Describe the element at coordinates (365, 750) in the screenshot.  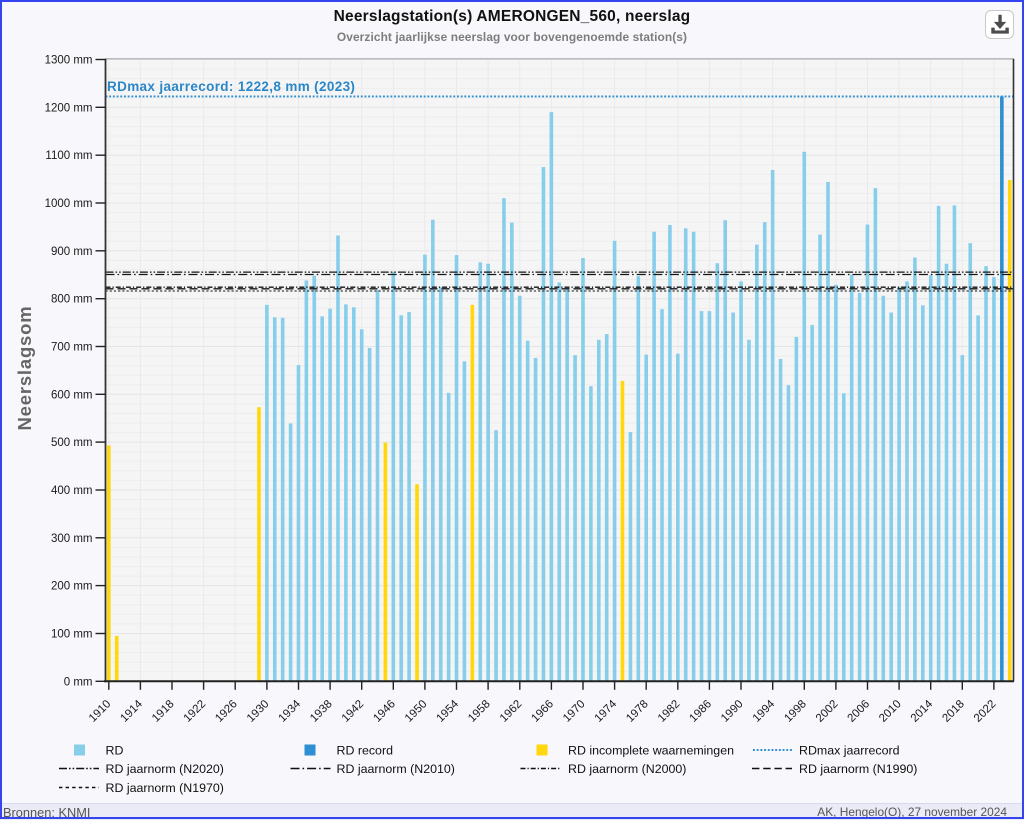
I see `svg-text: RD record` at that location.